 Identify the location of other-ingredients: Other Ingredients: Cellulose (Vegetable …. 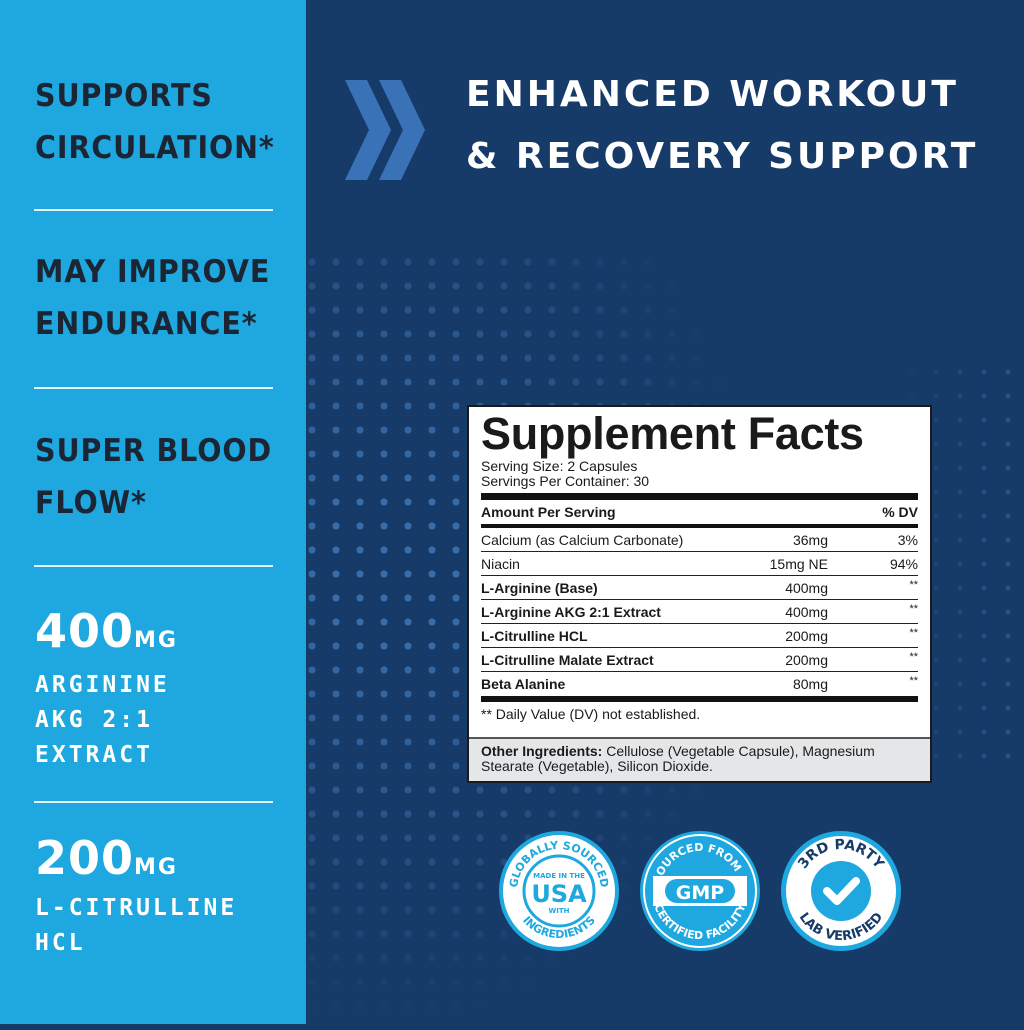
(699, 759).